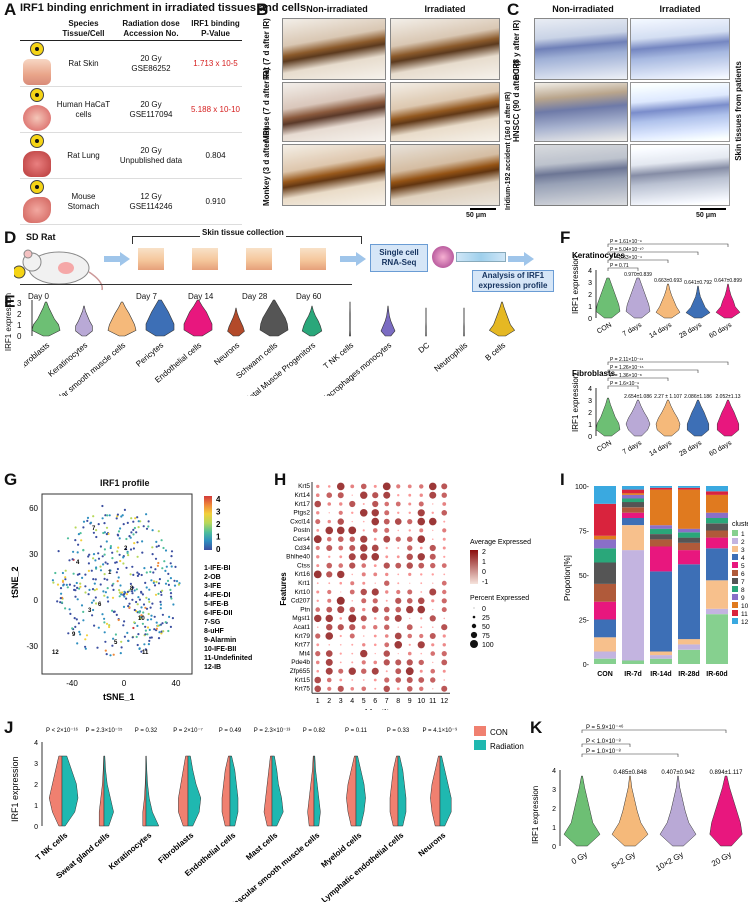  What do you see at coordinates (483, 209) in the screenshot?
I see `scale-bar` at bounding box center [483, 209].